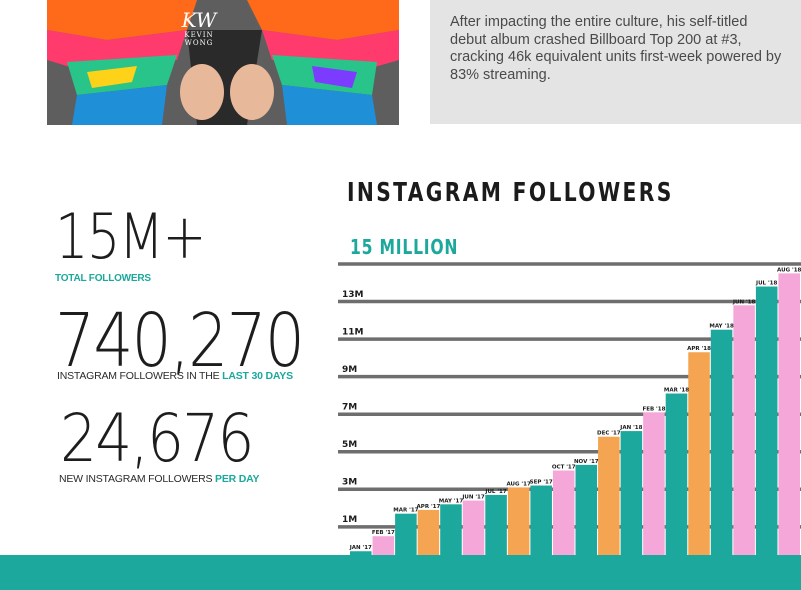  Describe the element at coordinates (564, 468) in the screenshot. I see `bar-label: OCT '17` at that location.